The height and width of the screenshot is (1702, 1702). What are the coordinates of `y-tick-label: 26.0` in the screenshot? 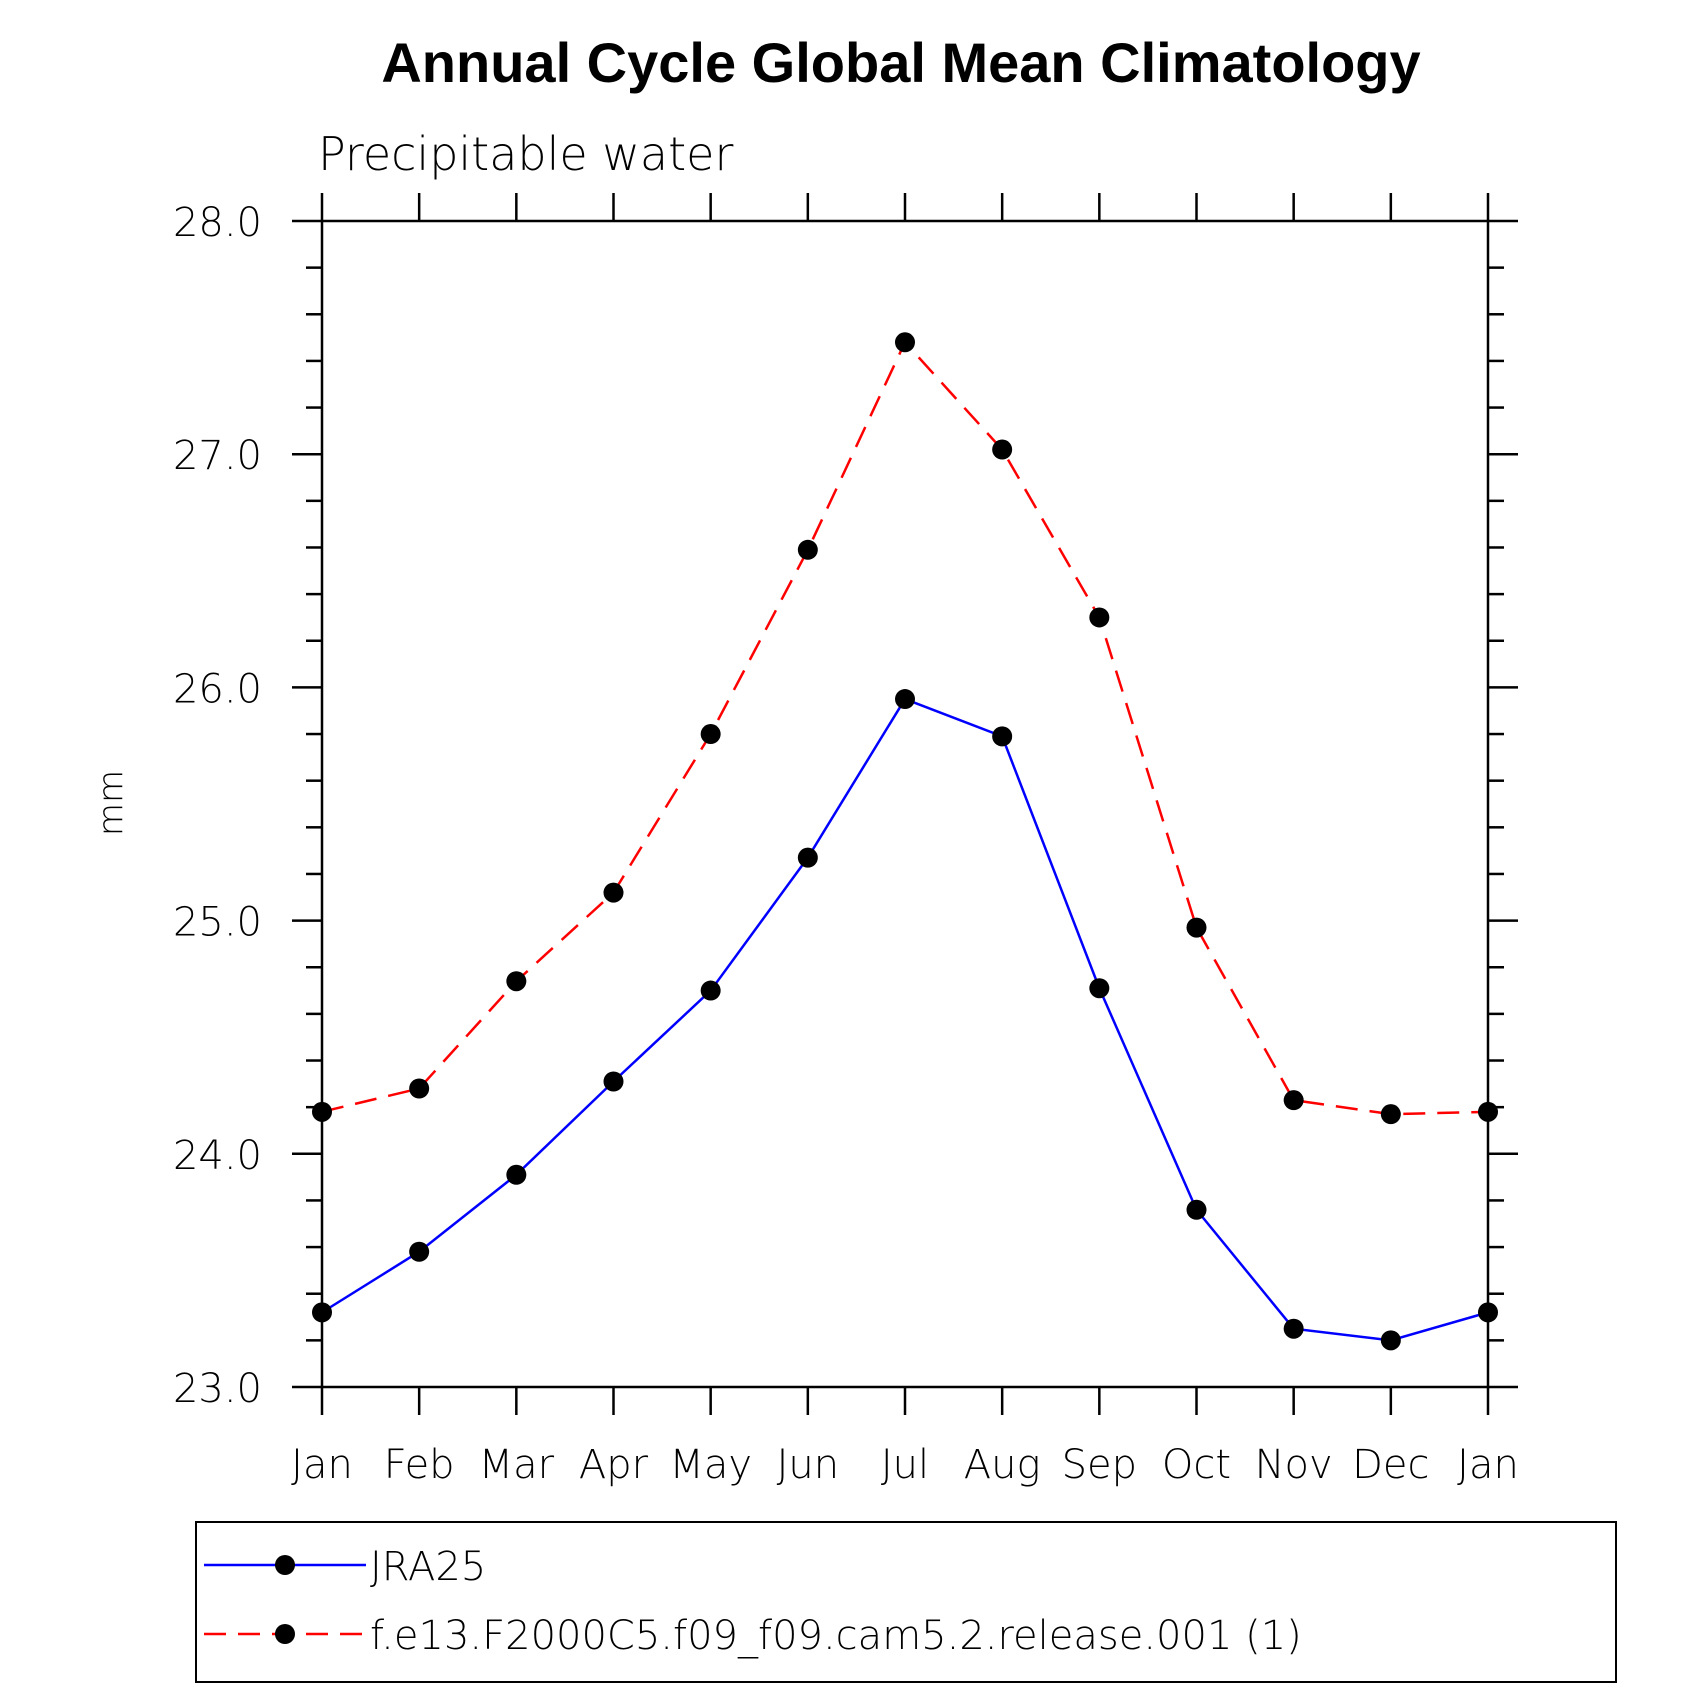 It's located at (217, 689).